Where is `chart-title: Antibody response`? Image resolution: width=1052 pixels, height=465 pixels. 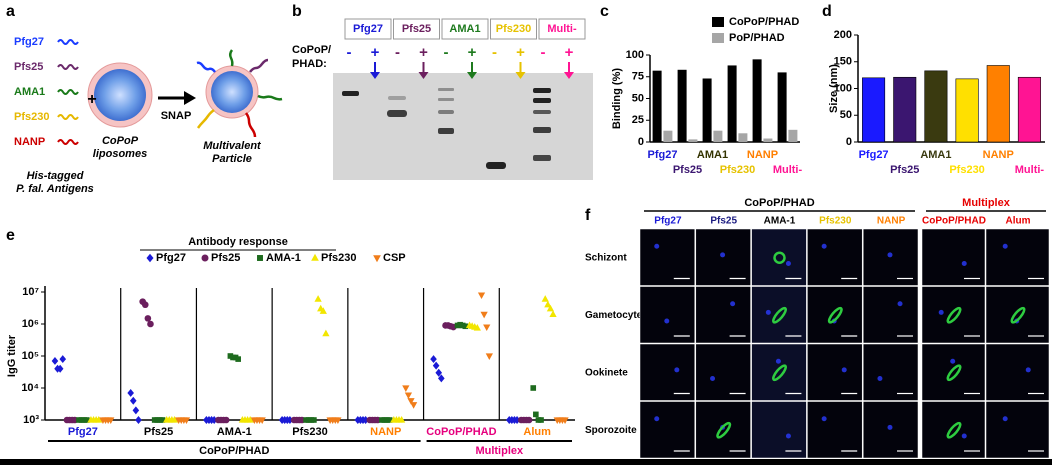 chart-title: Antibody response is located at coordinates (238, 242).